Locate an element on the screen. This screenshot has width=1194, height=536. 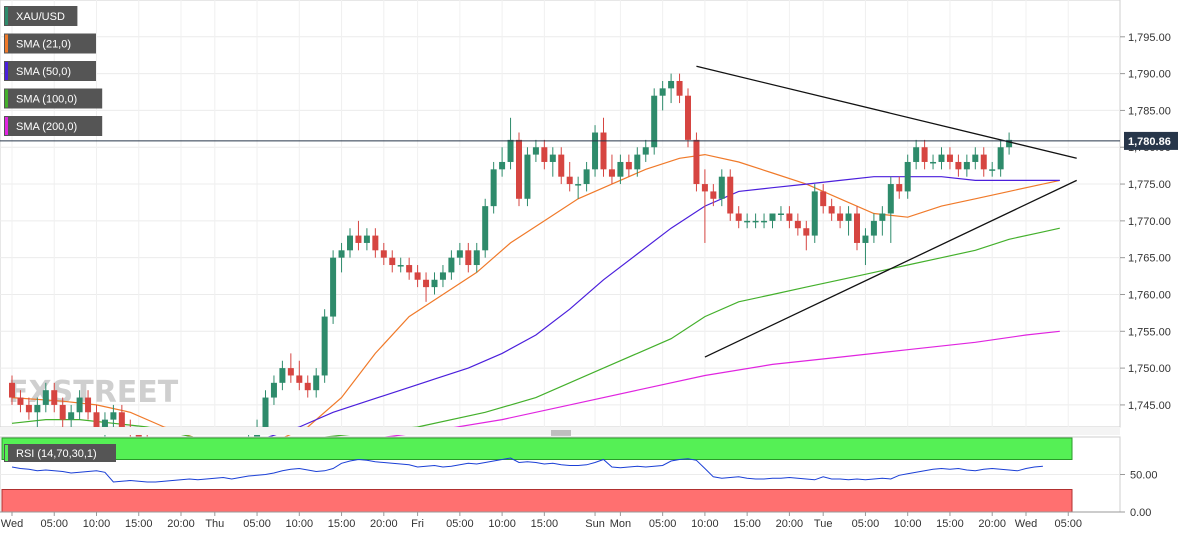
y-tick-label: 1,760.00 is located at coordinates (1149, 295).